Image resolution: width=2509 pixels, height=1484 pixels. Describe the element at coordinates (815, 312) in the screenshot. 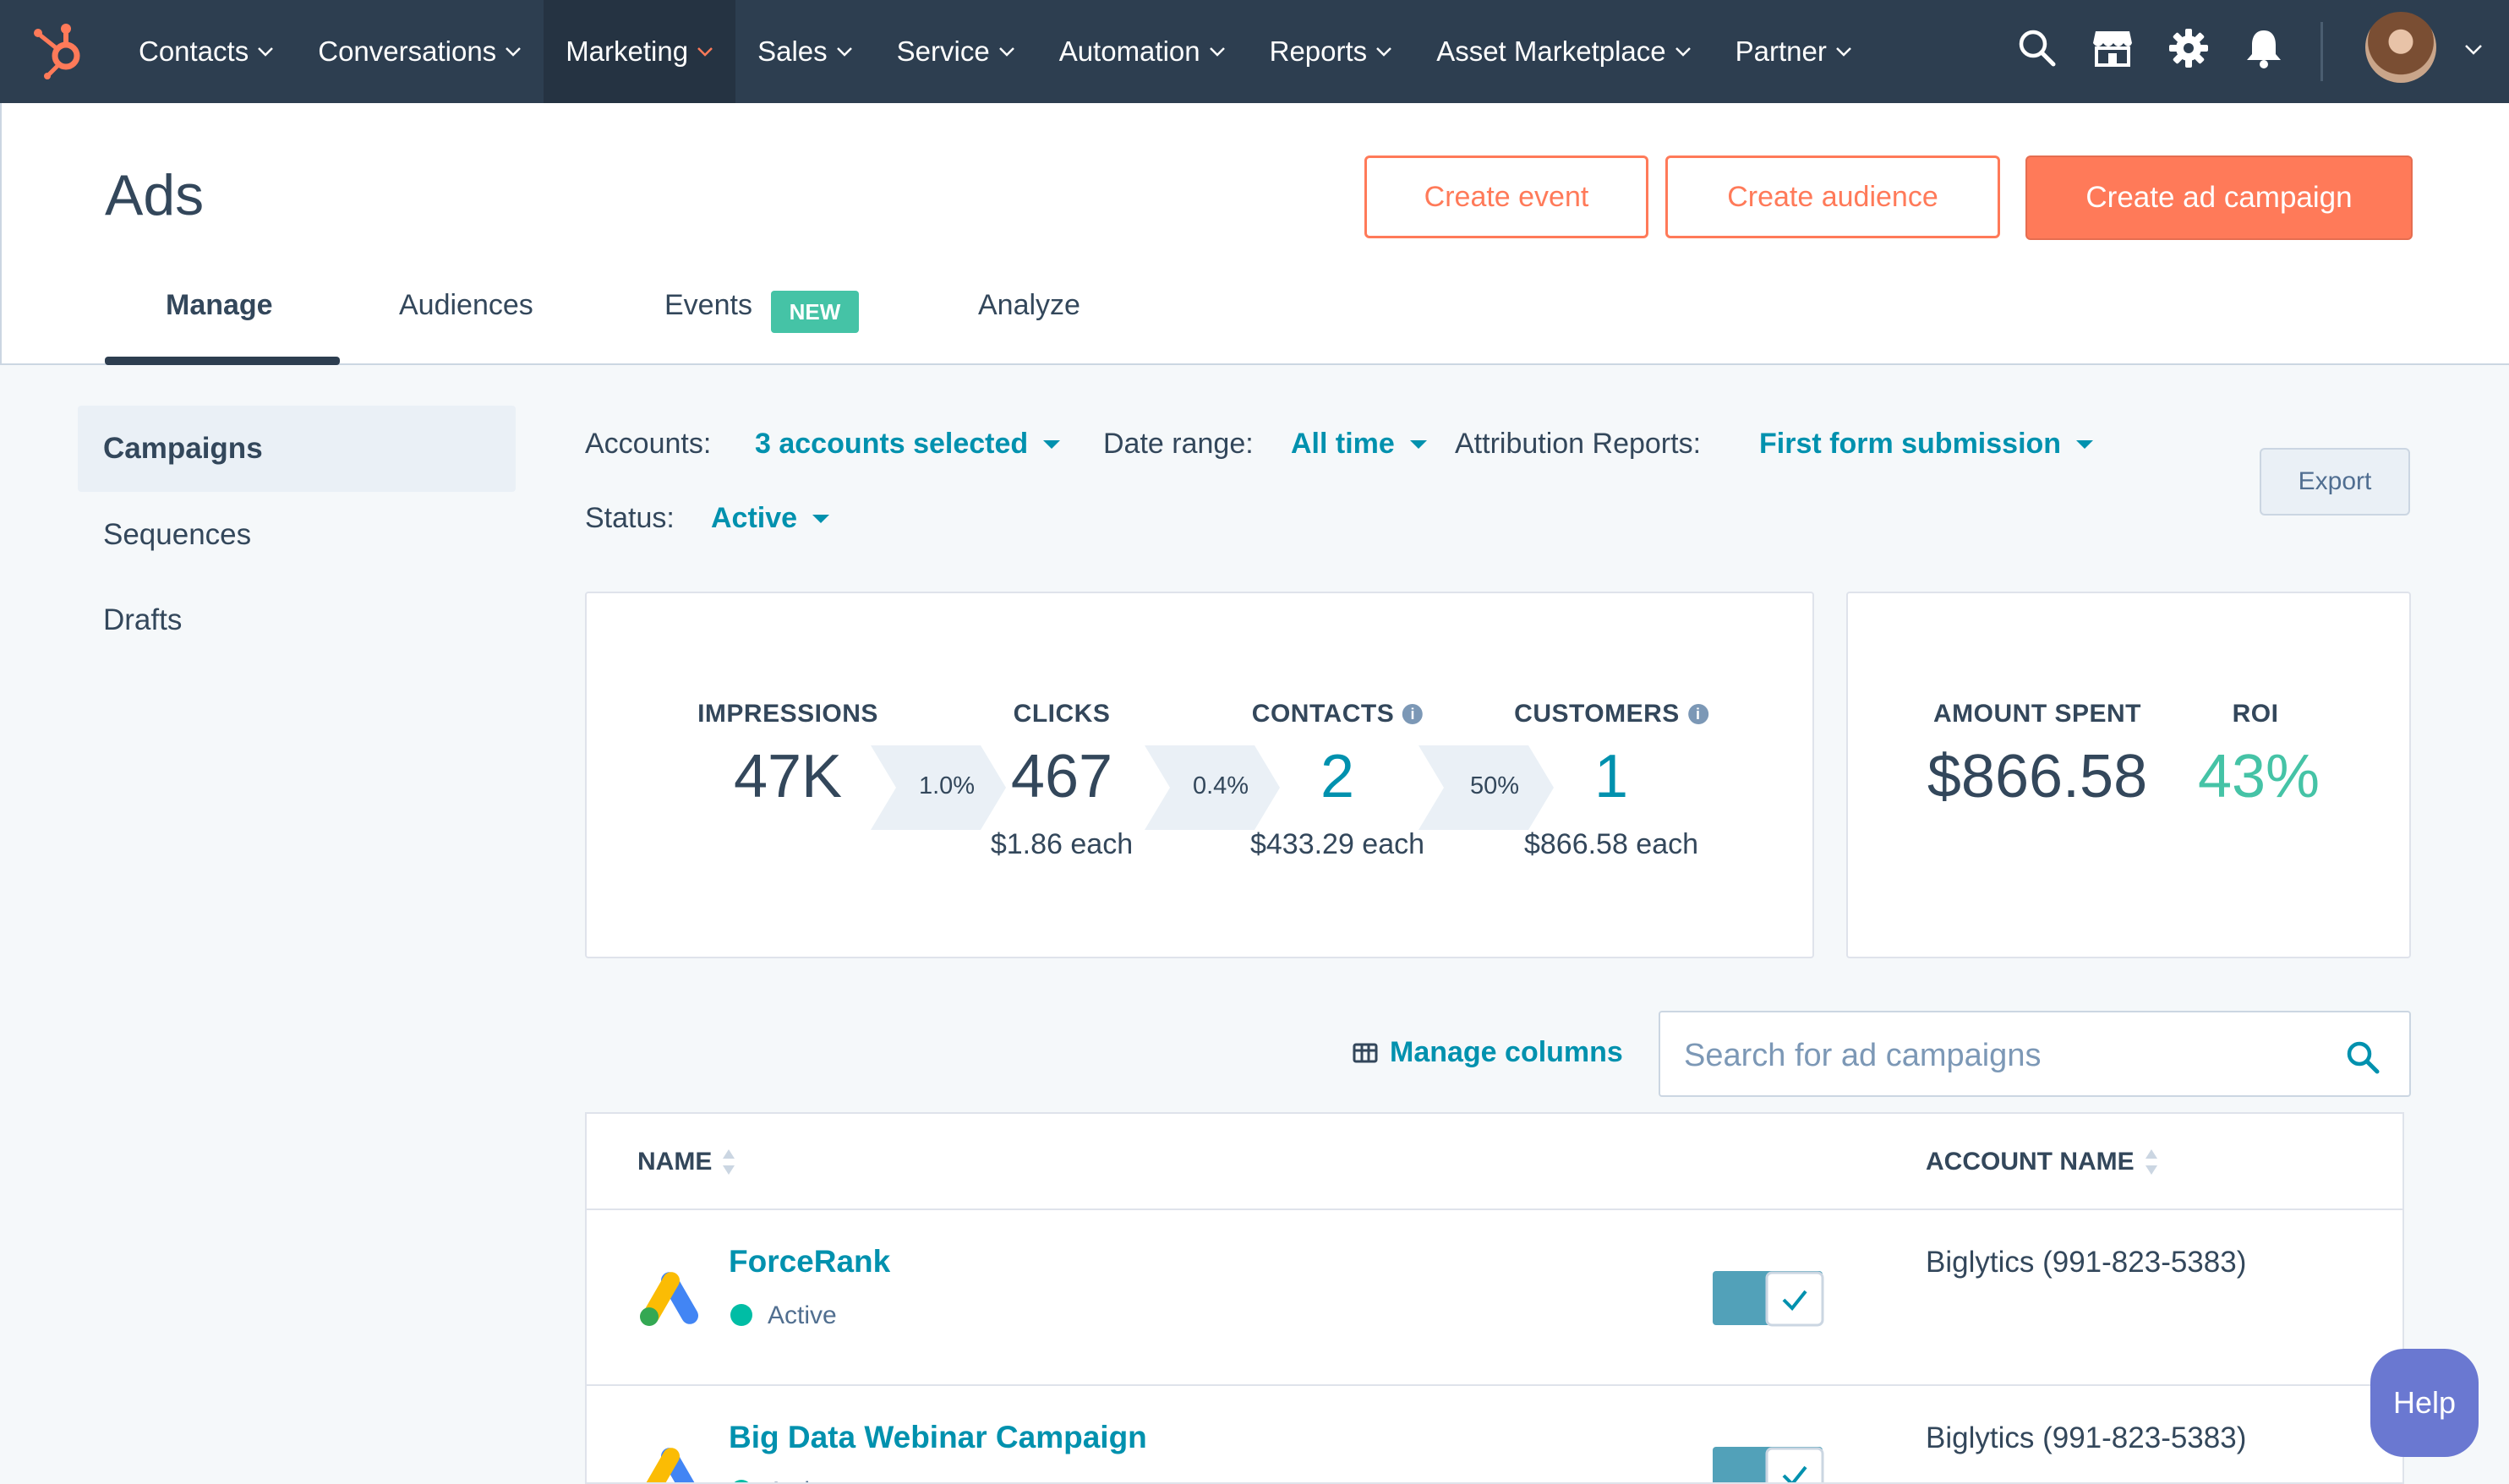

I see `new-badge: NEW` at that location.